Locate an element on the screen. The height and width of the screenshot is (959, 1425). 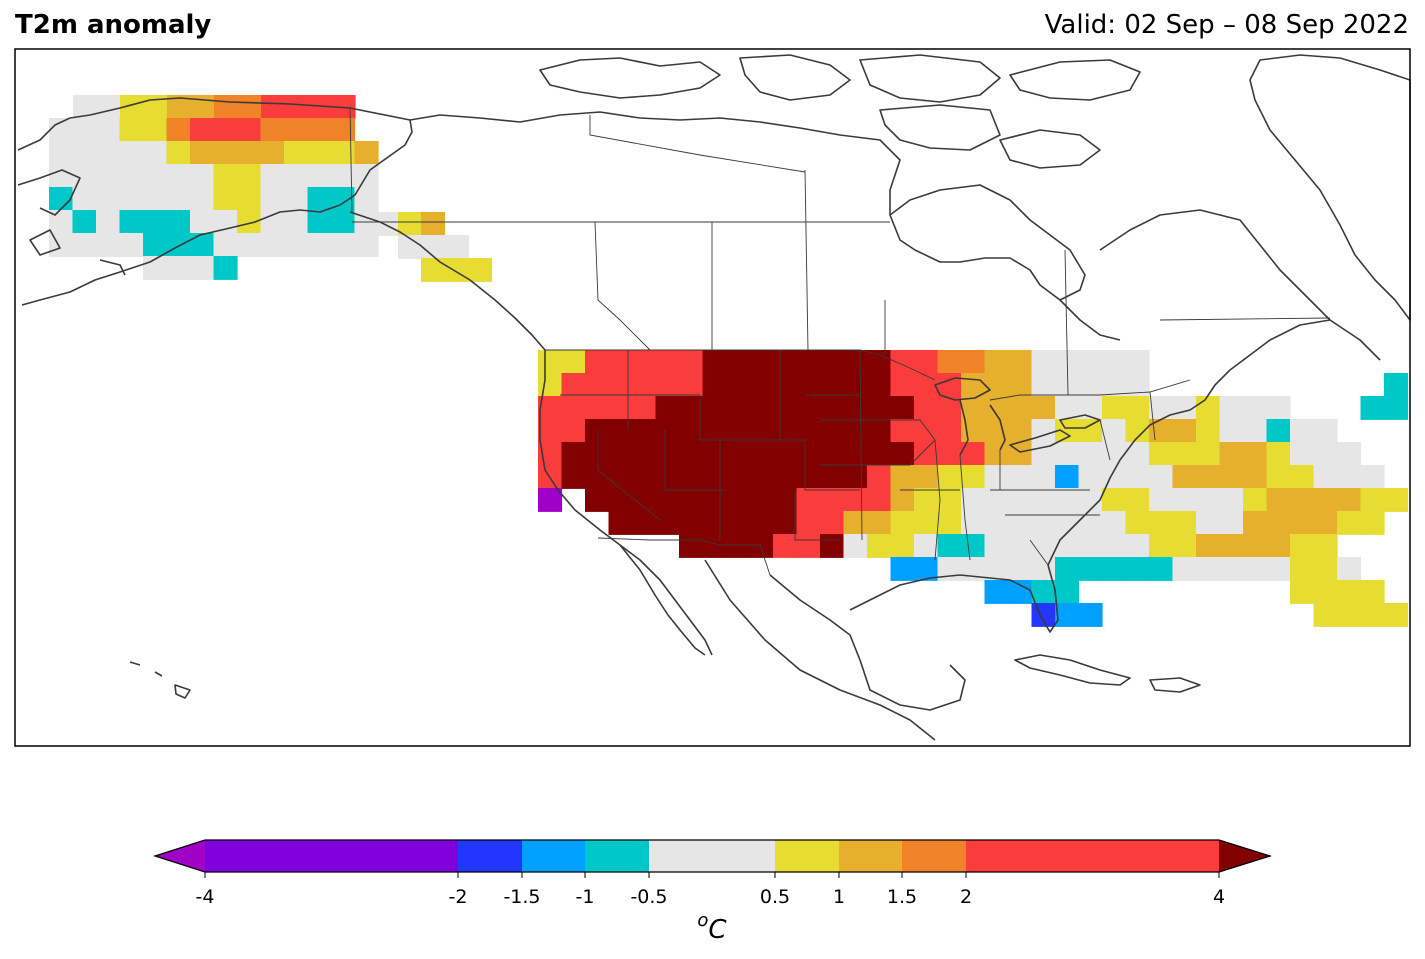
colorbar-tick-label: -2 is located at coordinates (458, 897).